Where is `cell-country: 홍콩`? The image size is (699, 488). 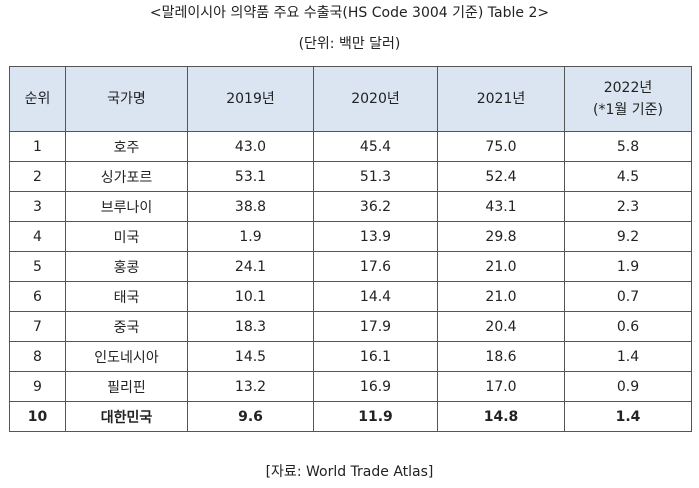 cell-country: 홍콩 is located at coordinates (126, 266).